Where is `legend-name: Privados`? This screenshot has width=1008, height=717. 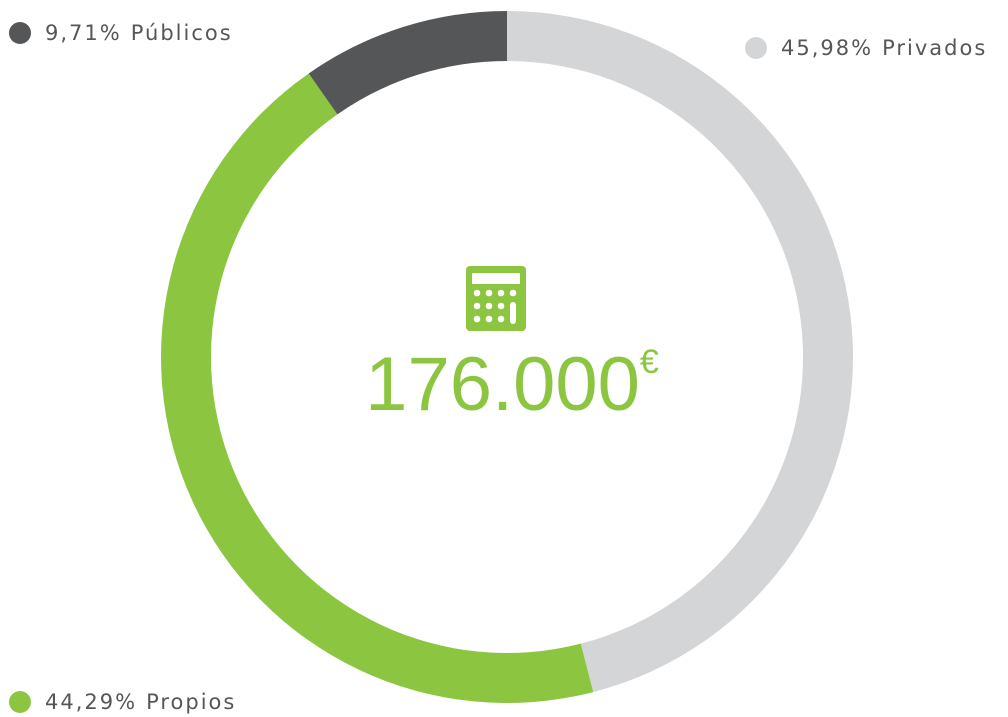 legend-name: Privados is located at coordinates (934, 48).